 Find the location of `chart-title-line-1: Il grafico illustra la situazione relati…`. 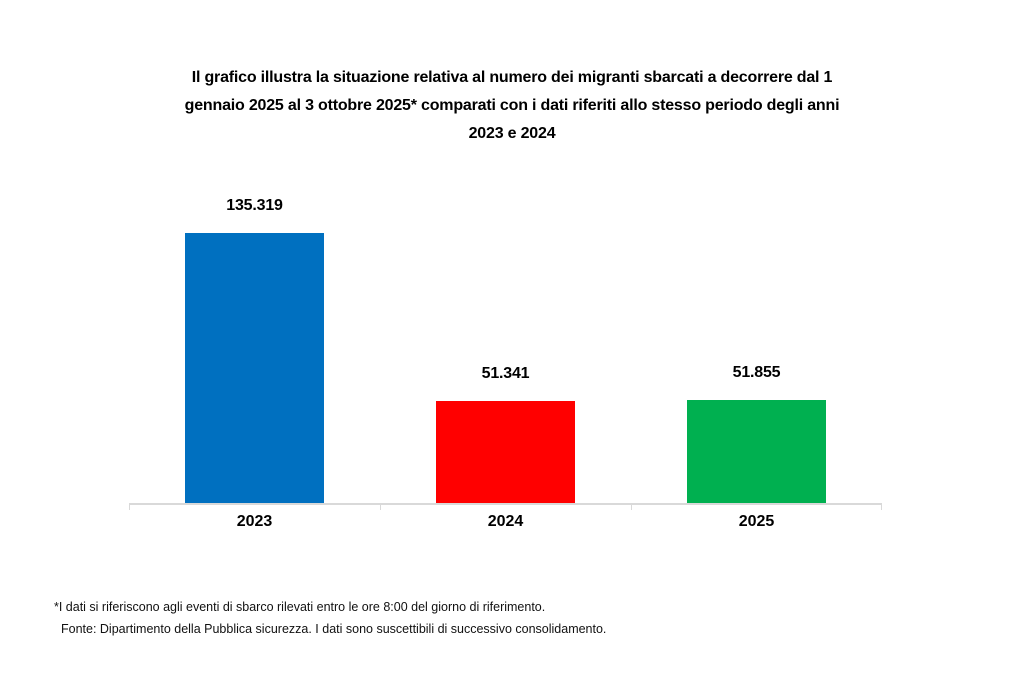

chart-title-line-1: Il grafico illustra la situazione relati… is located at coordinates (512, 77).